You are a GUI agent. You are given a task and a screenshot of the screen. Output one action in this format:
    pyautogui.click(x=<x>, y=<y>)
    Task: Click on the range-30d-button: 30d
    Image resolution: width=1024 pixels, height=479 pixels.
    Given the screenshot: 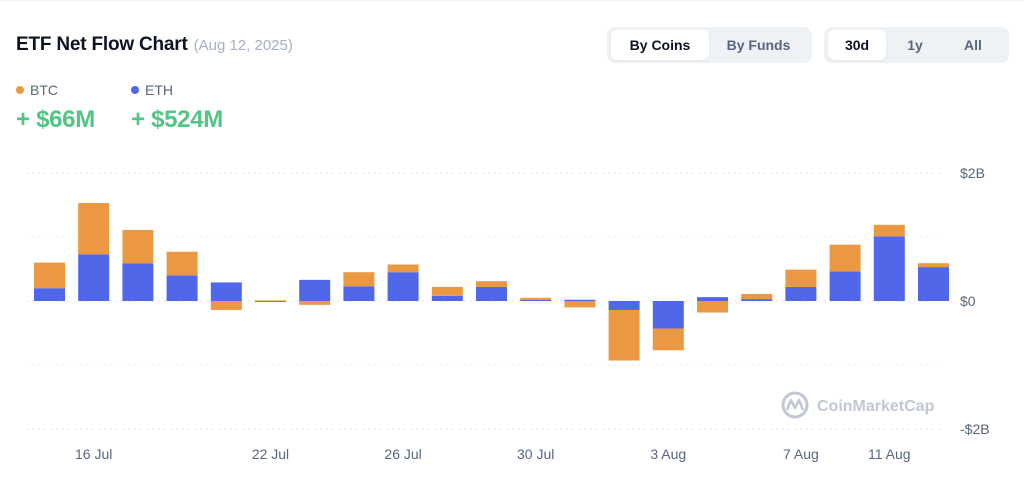 What is the action you would take?
    pyautogui.click(x=857, y=45)
    